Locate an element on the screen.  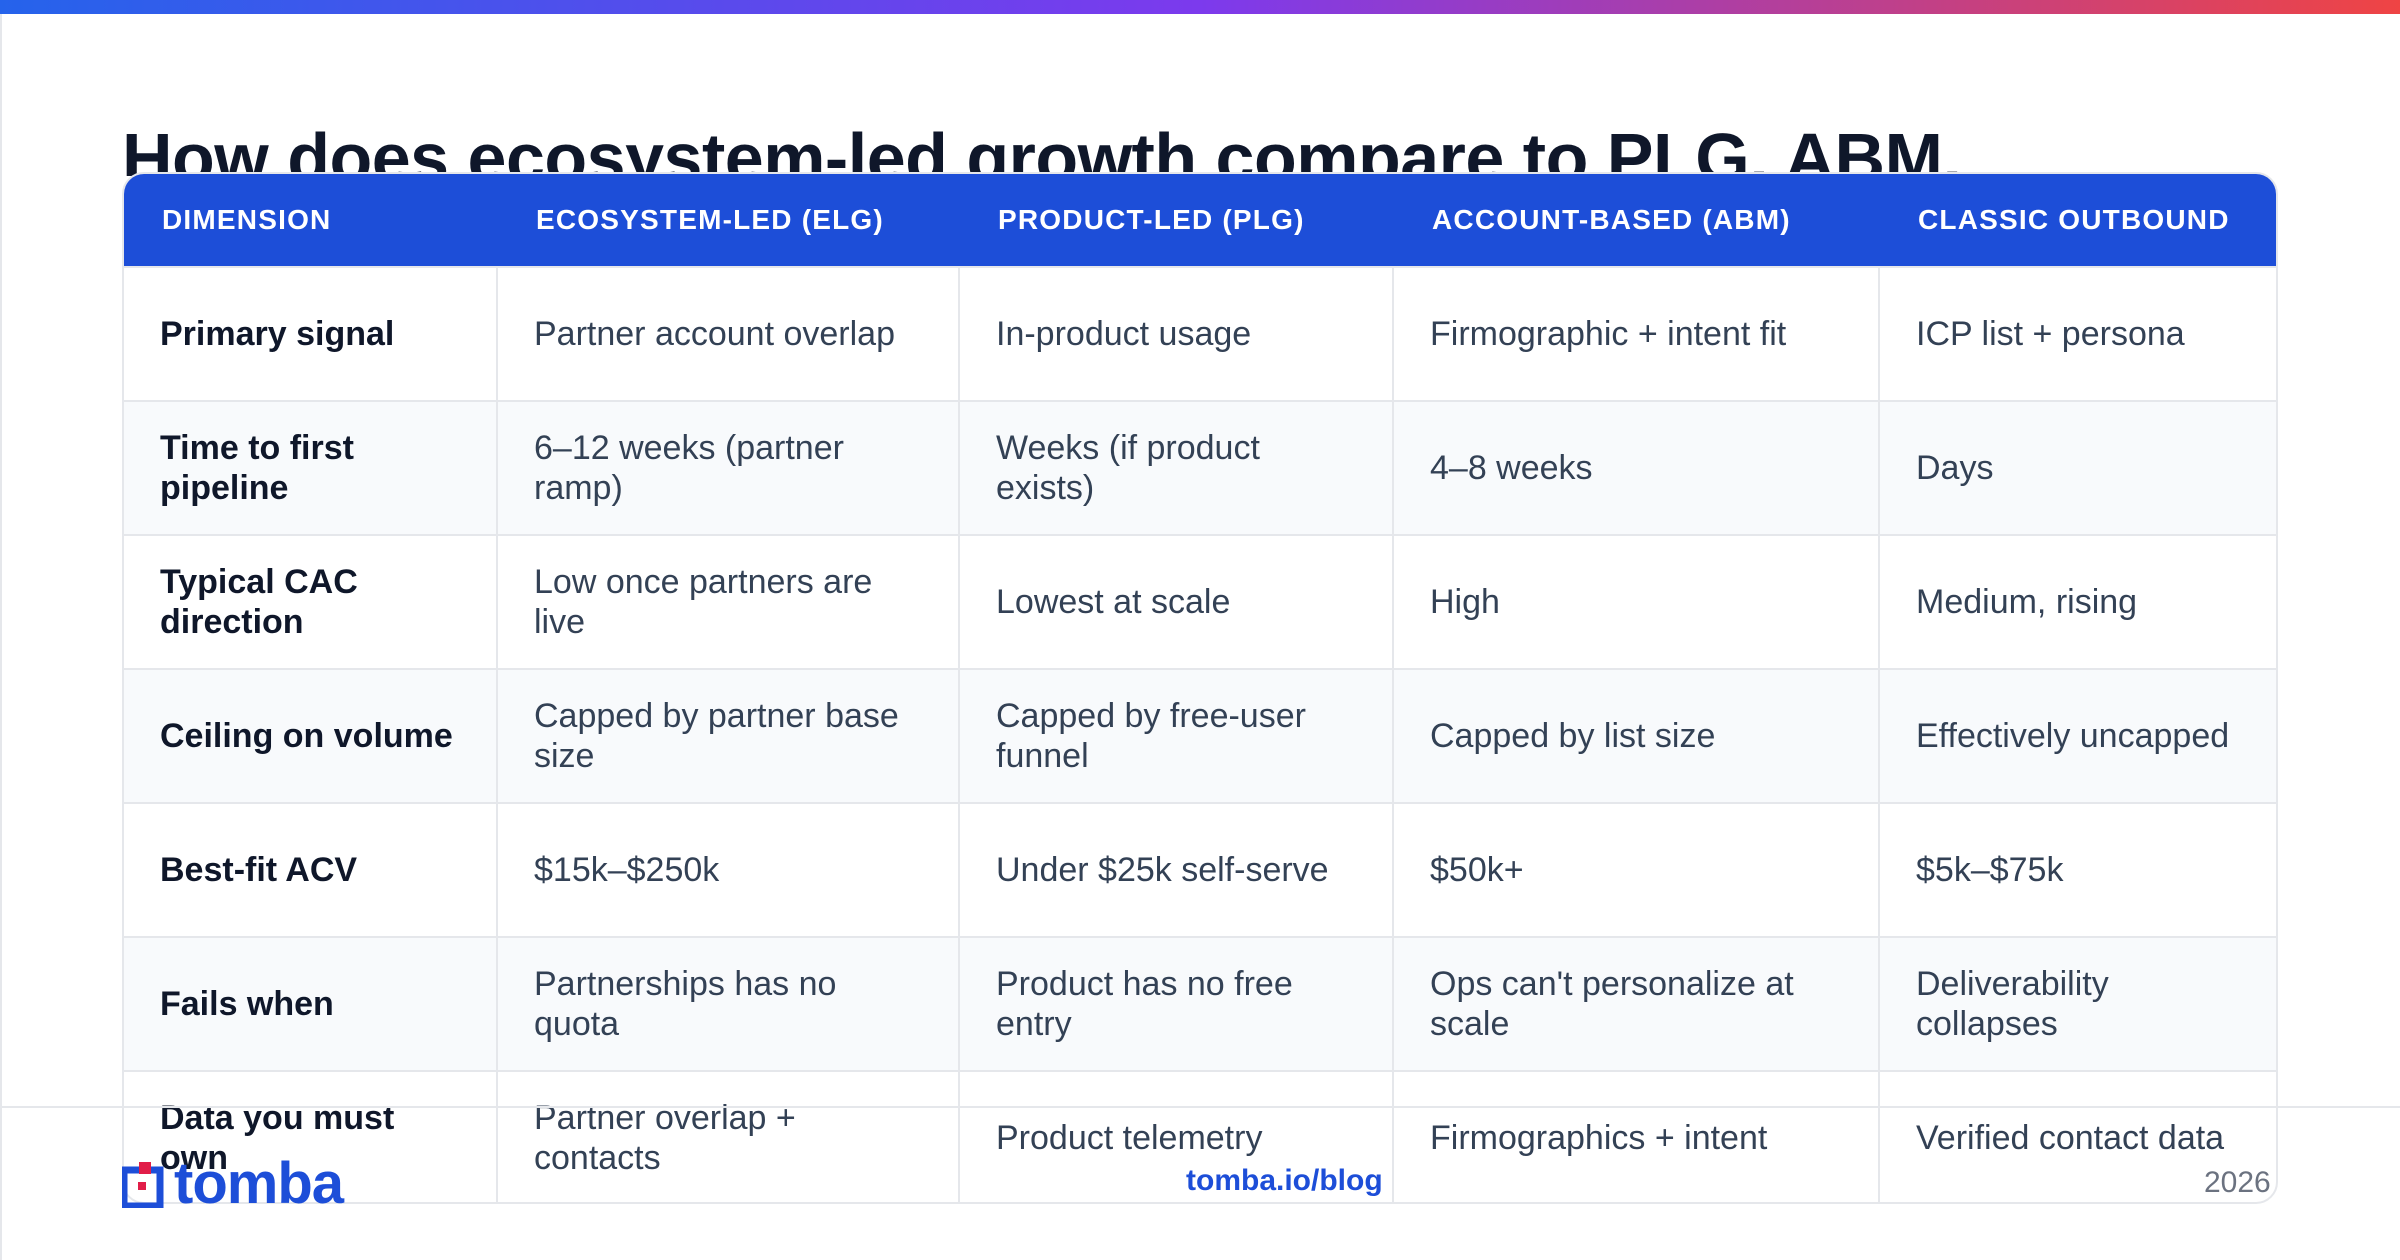
table-cell: Ops can't personalize at scale is located at coordinates (1637, 1004).